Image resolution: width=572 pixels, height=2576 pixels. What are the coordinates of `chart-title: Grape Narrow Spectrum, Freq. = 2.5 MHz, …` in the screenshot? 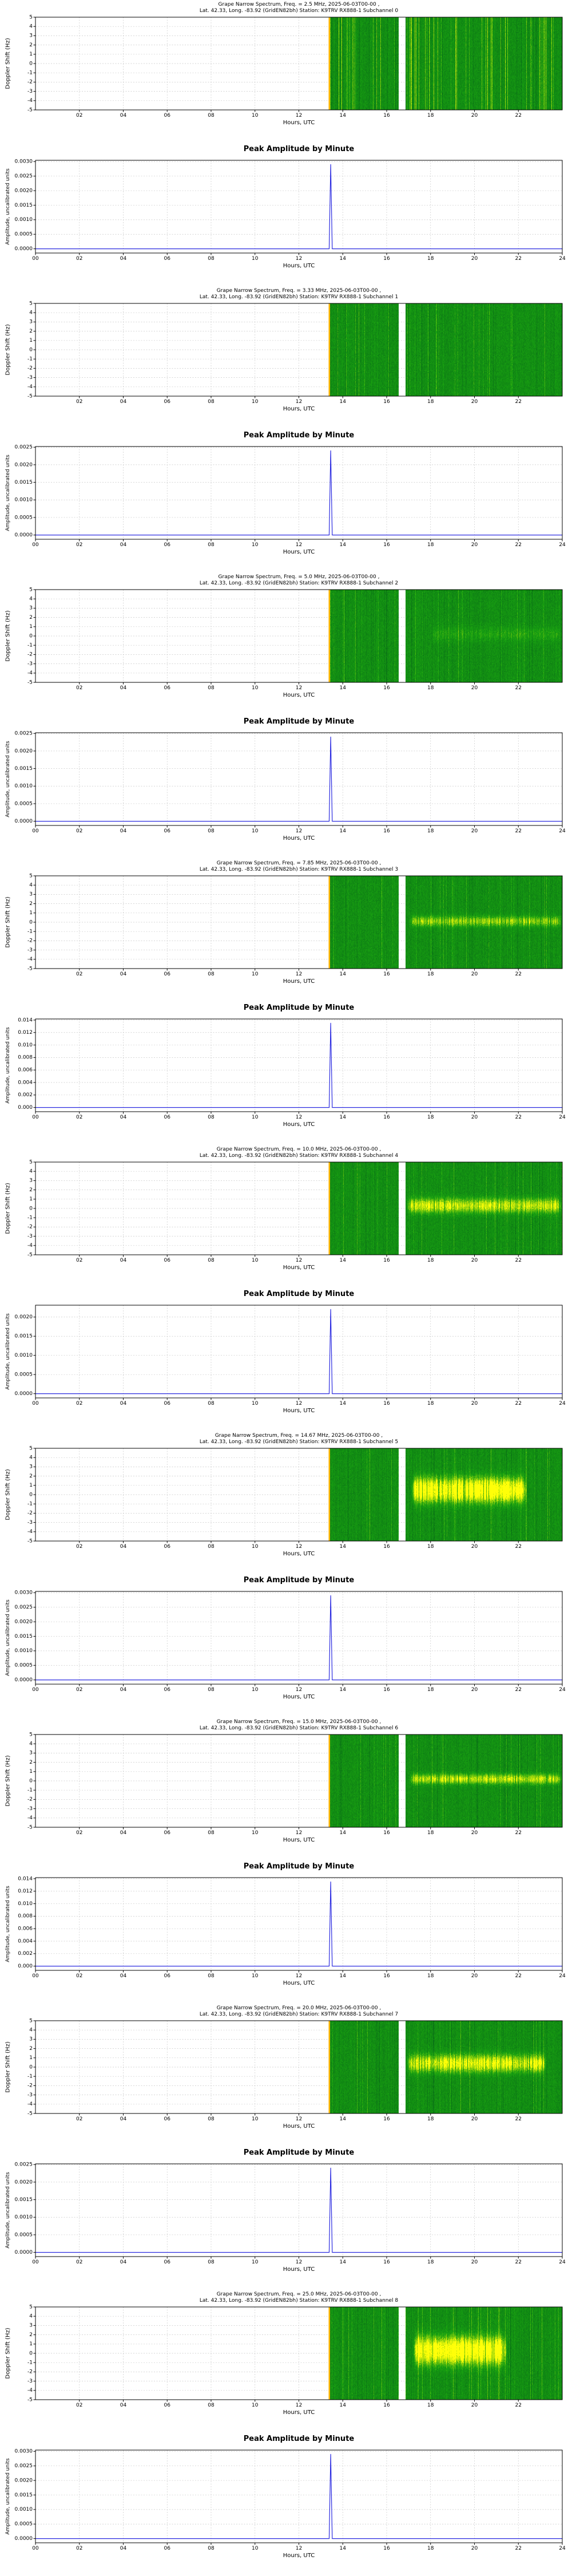 It's located at (299, 4).